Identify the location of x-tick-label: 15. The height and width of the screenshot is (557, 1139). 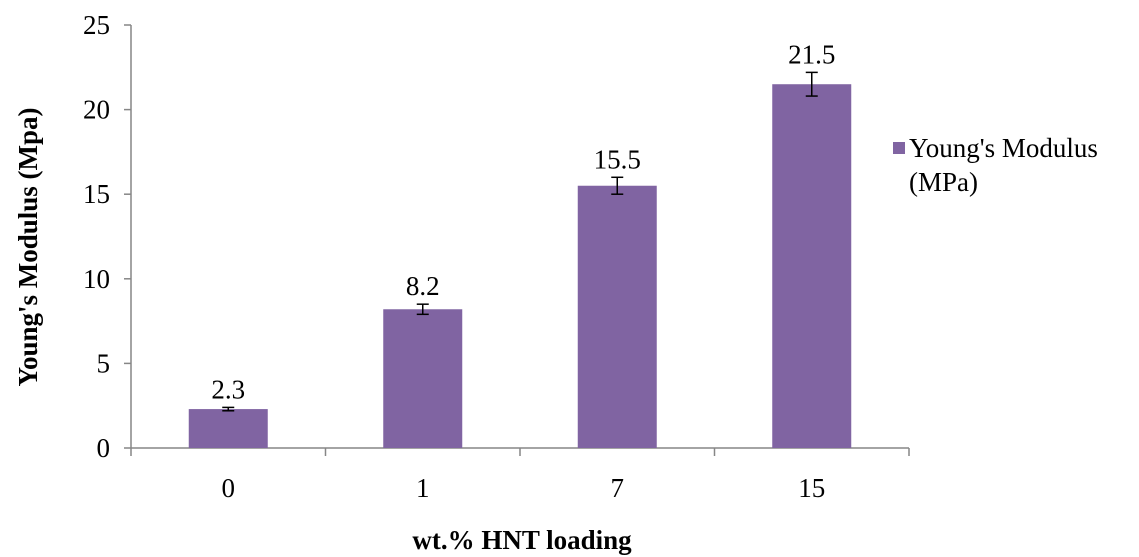
(811, 488).